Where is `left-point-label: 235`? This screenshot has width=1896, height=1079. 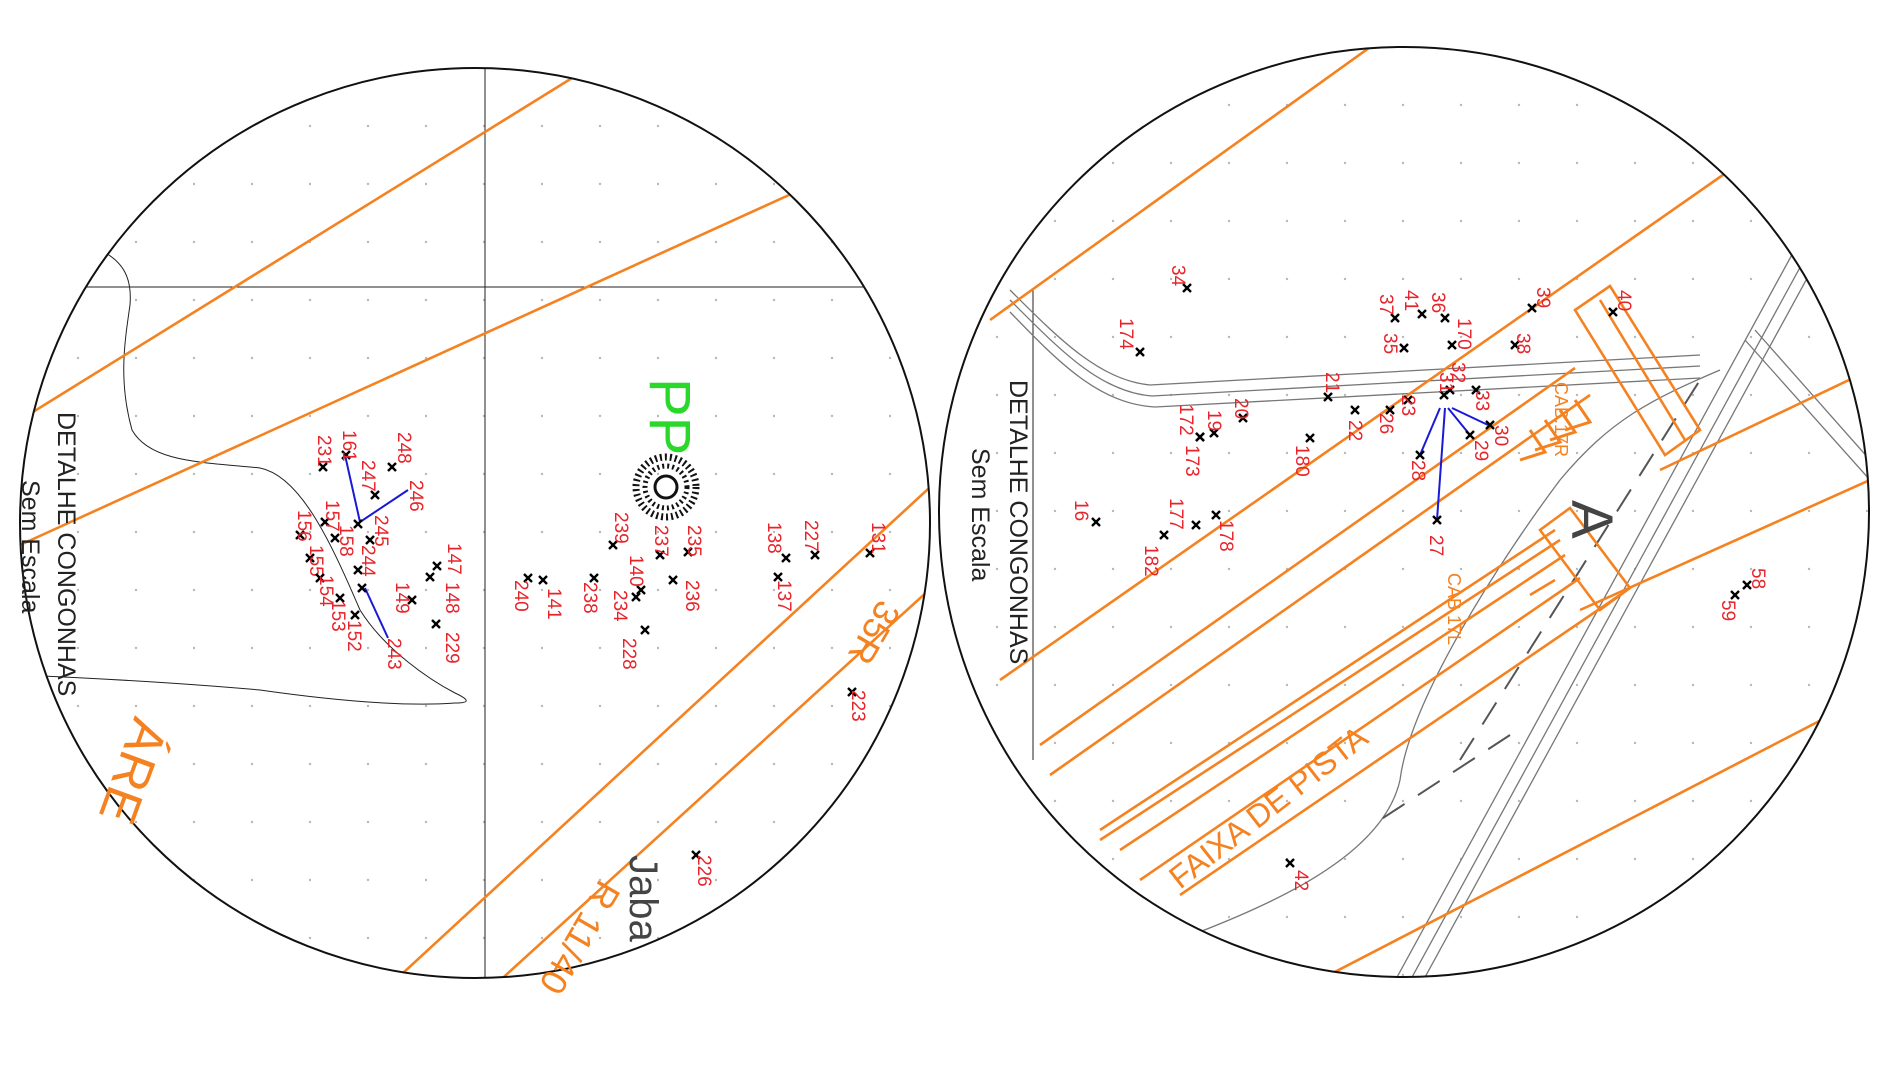
left-point-label: 235 is located at coordinates (693, 541).